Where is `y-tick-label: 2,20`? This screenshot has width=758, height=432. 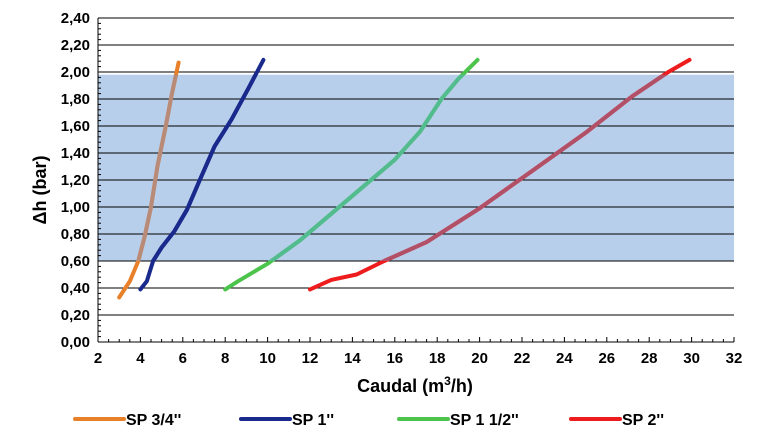 y-tick-label: 2,20 is located at coordinates (75, 45).